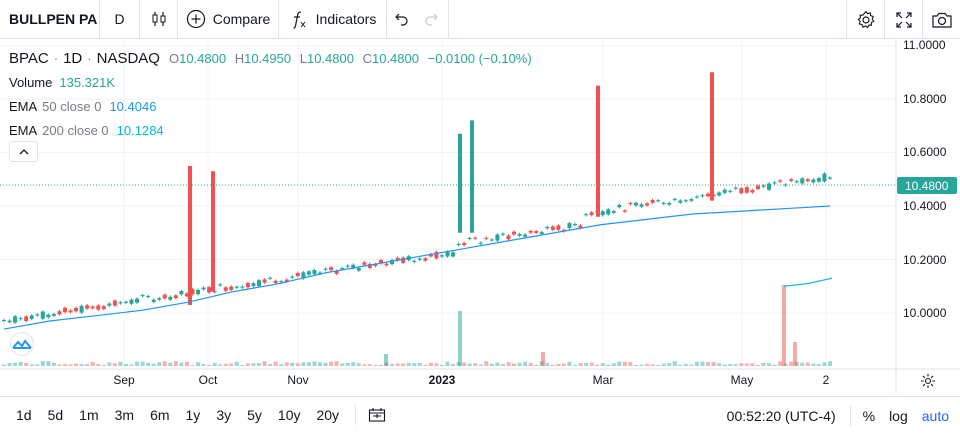 The image size is (960, 433). I want to click on legend-symbol: BPAC, so click(29, 58).